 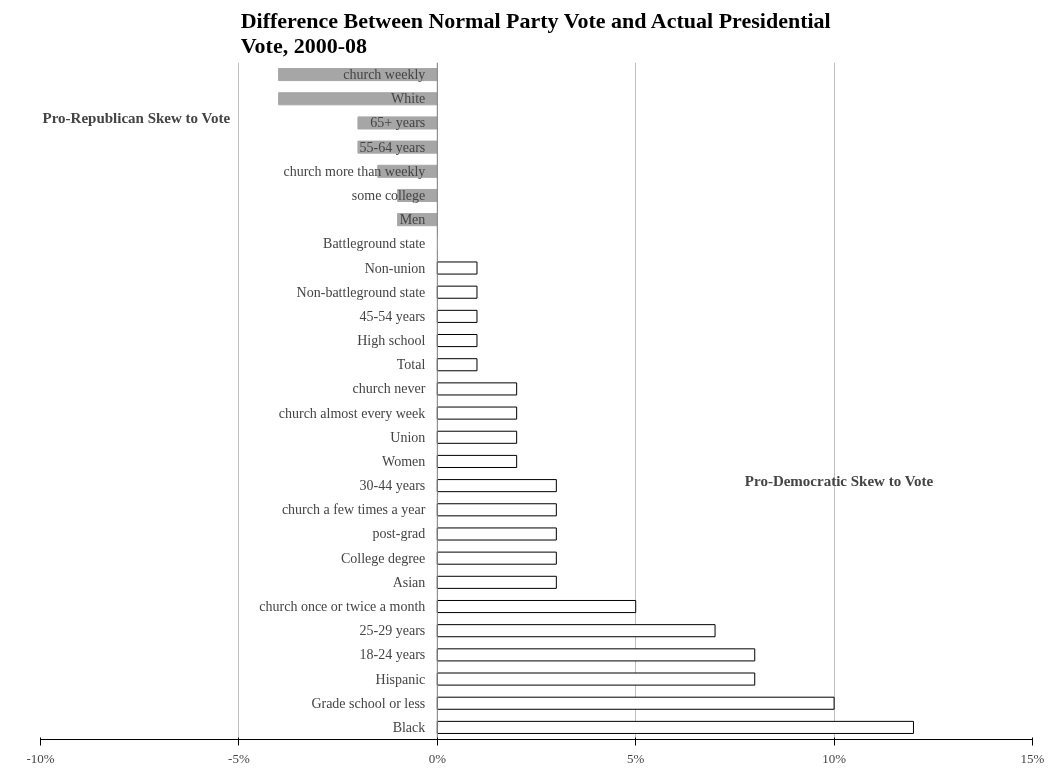 What do you see at coordinates (834, 758) in the screenshot?
I see `x-tick-label: 10%` at bounding box center [834, 758].